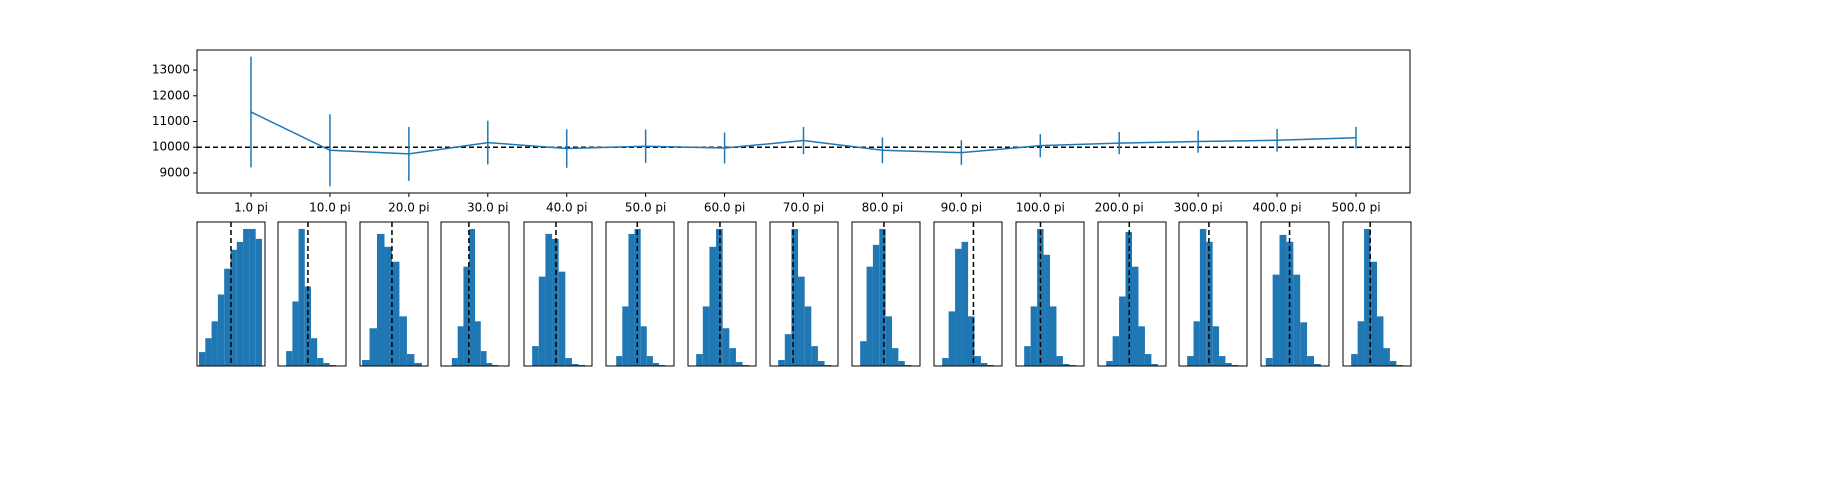 This screenshot has width=1825, height=480. Describe the element at coordinates (329, 208) in the screenshot. I see `x-tick-label: 10.0 pi` at that location.